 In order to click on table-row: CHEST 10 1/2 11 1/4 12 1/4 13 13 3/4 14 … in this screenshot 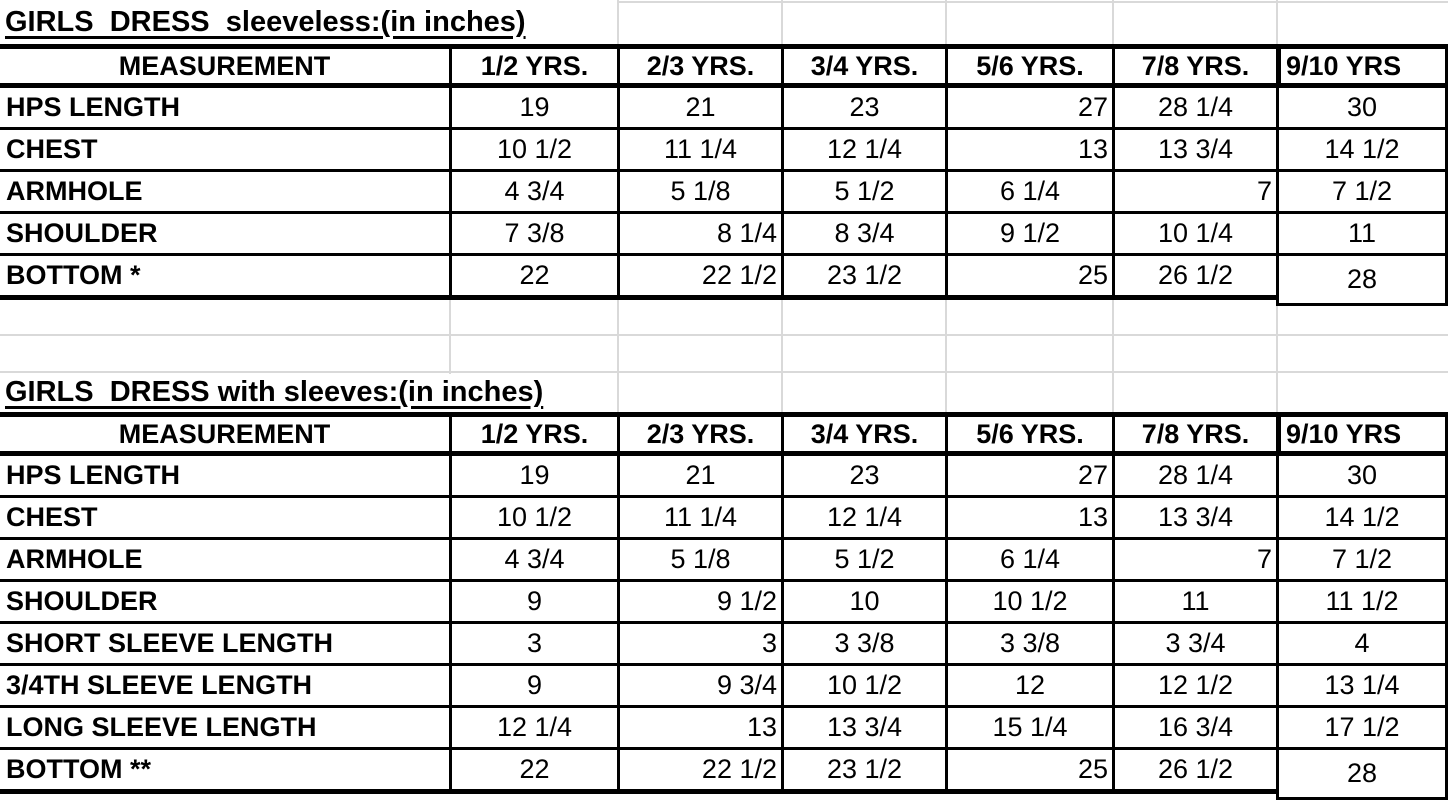, I will do `click(724, 149)`.